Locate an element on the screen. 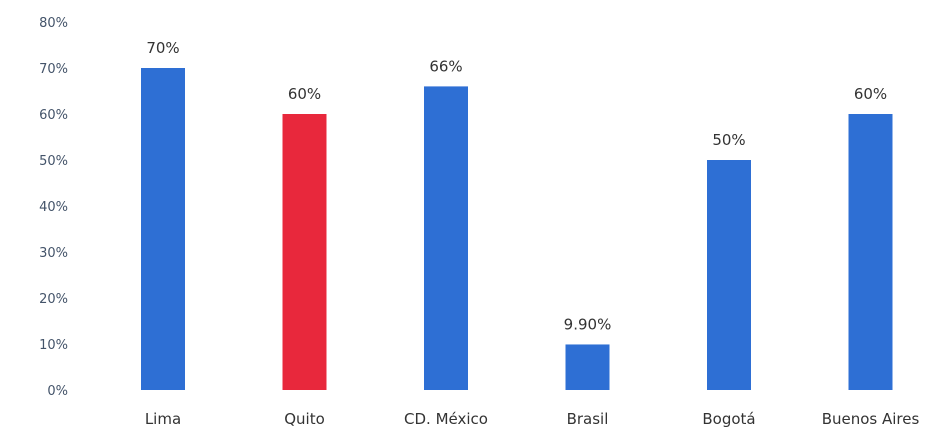  y-tick-label: 50% is located at coordinates (53, 161).